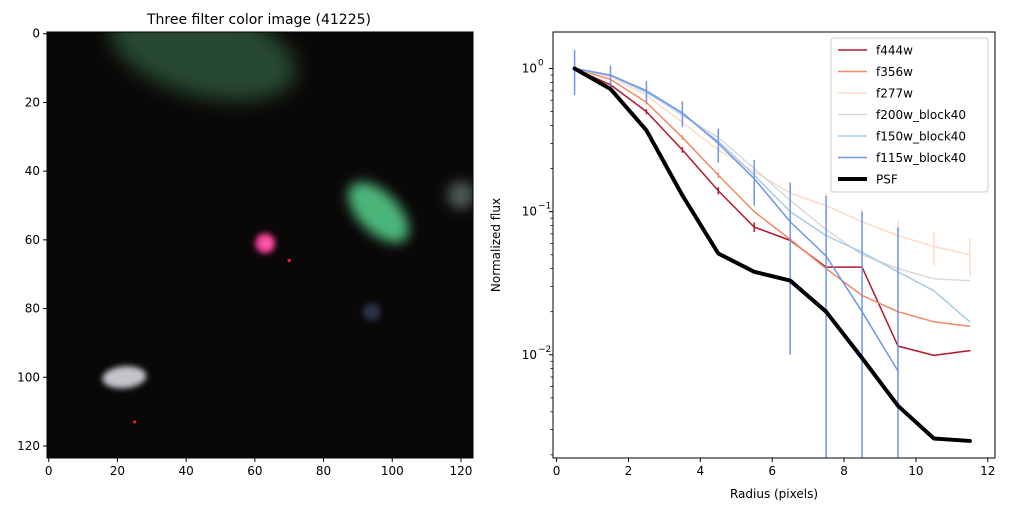  I want to click on plot-x-tick-label: 2, so click(629, 471).